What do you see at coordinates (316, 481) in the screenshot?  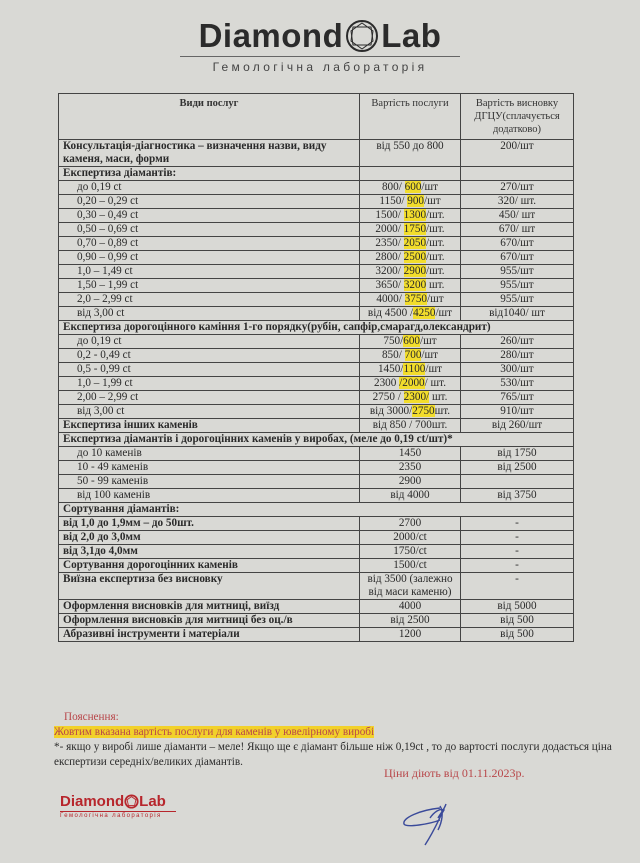 I see `table-row: 50 - 99 каменів 2900` at bounding box center [316, 481].